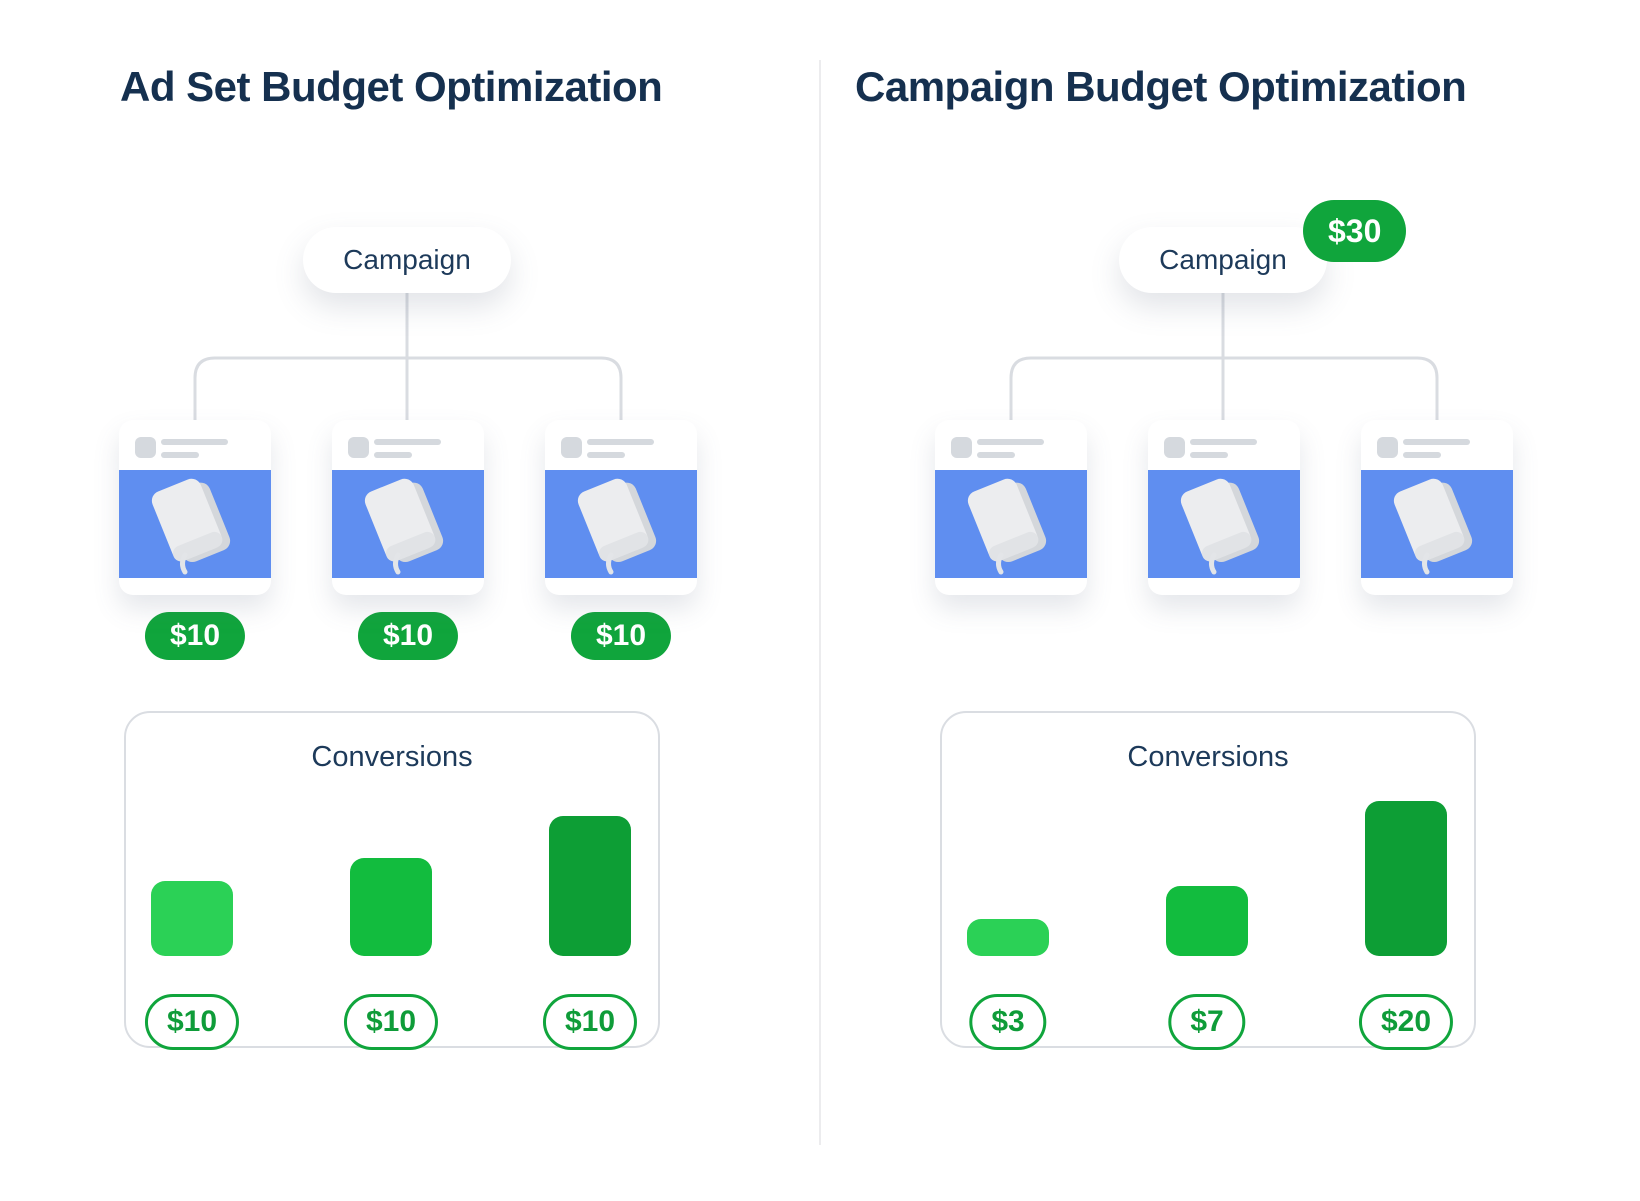 The image size is (1640, 1201). Describe the element at coordinates (1008, 1022) in the screenshot. I see `conversion-cost-pill: $3` at that location.